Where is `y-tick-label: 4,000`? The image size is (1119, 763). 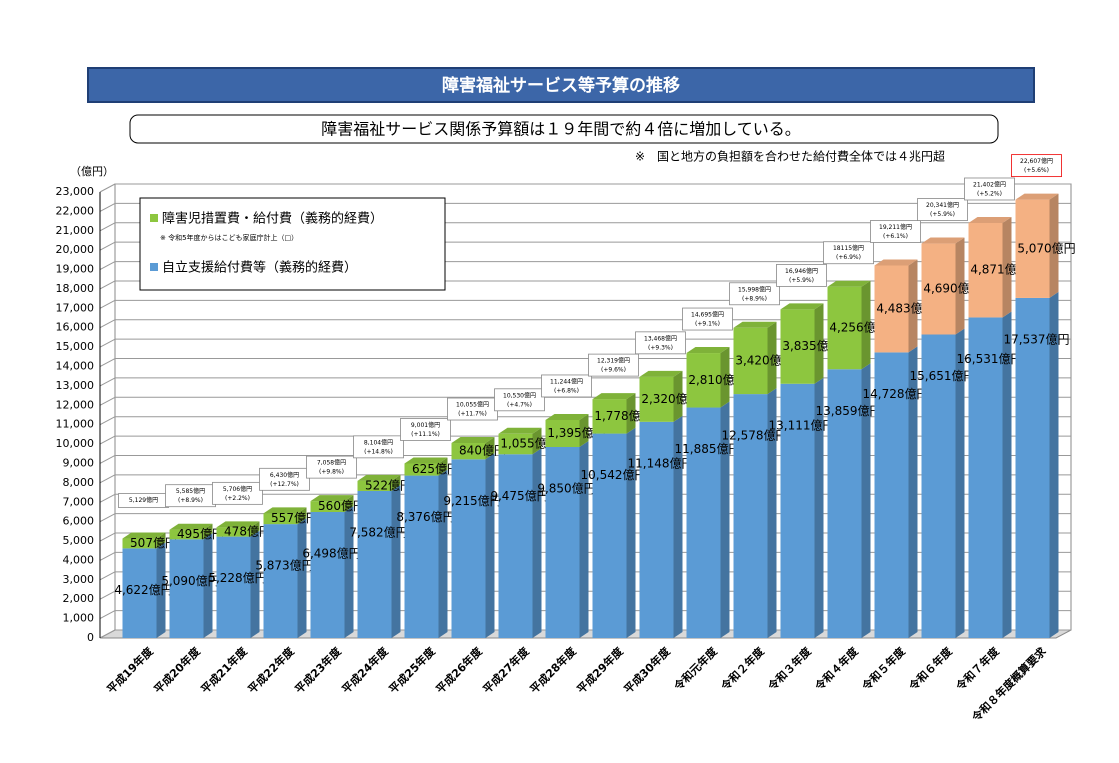 y-tick-label: 4,000 is located at coordinates (79, 559).